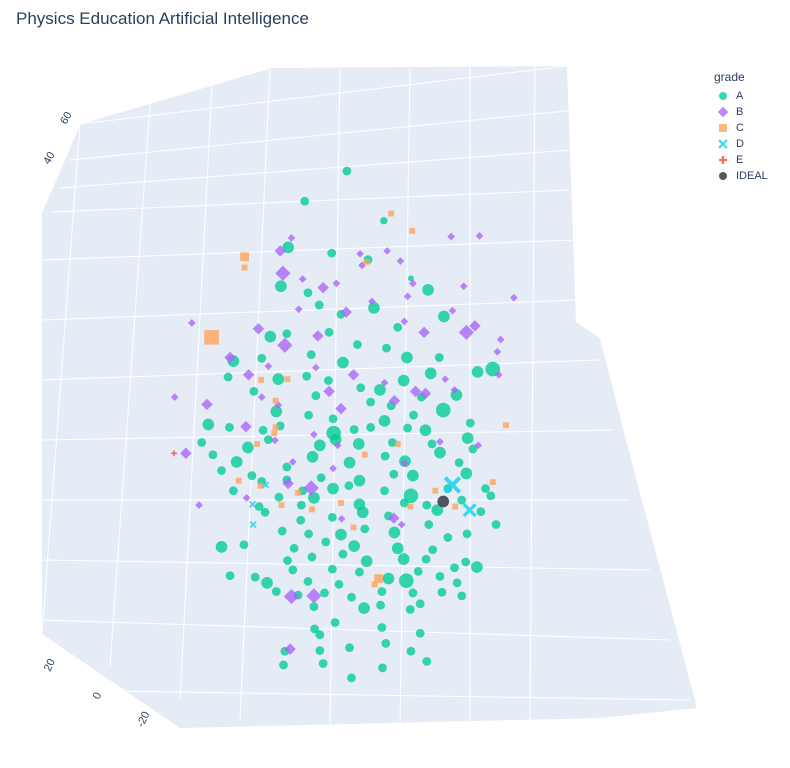 The width and height of the screenshot is (790, 768). Describe the element at coordinates (740, 144) in the screenshot. I see `legend-label: D` at that location.